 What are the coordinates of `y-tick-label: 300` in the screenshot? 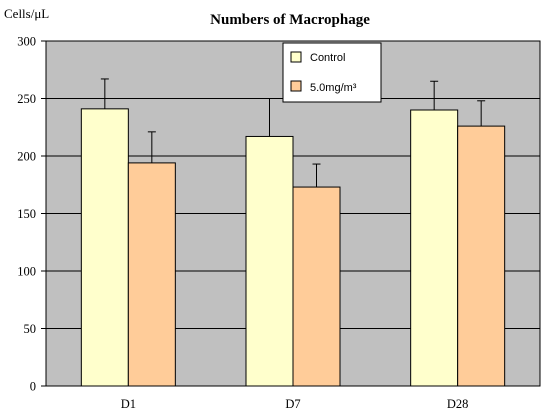 It's located at (26, 42).